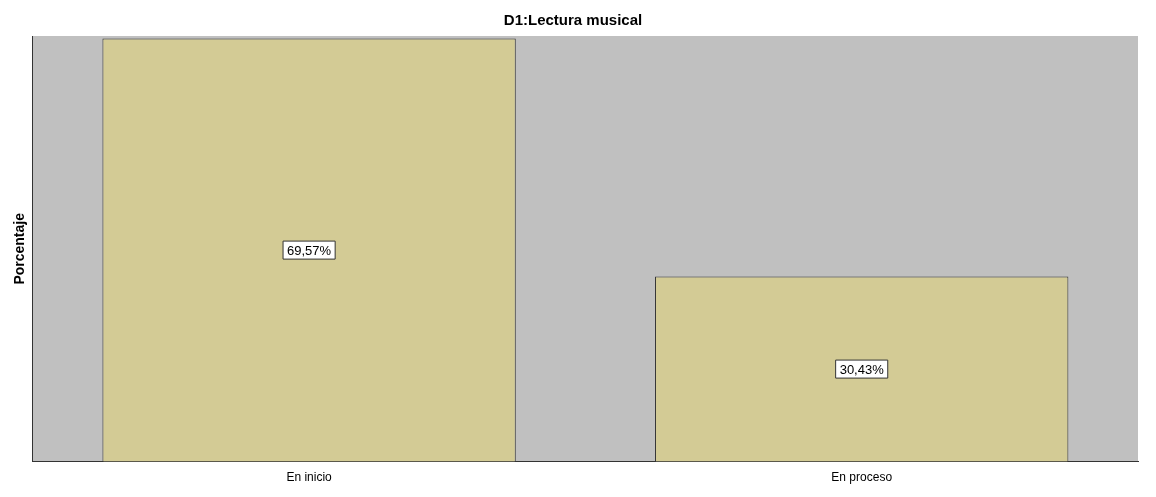 The width and height of the screenshot is (1156, 497). Describe the element at coordinates (573, 20) in the screenshot. I see `chart-title: D1:Lectura musical` at that location.